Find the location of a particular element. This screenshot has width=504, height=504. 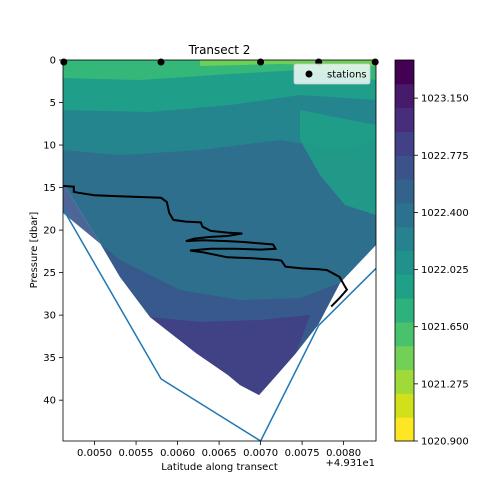

y-tick-label: 20 is located at coordinates (49, 231).